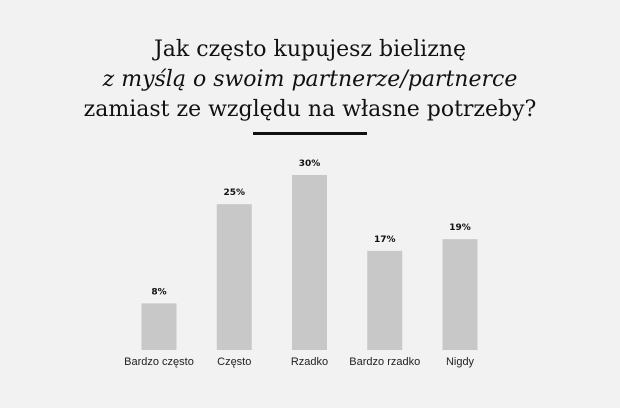 This screenshot has height=408, width=620. I want to click on x-tick-label: Bardzo często, so click(159, 362).